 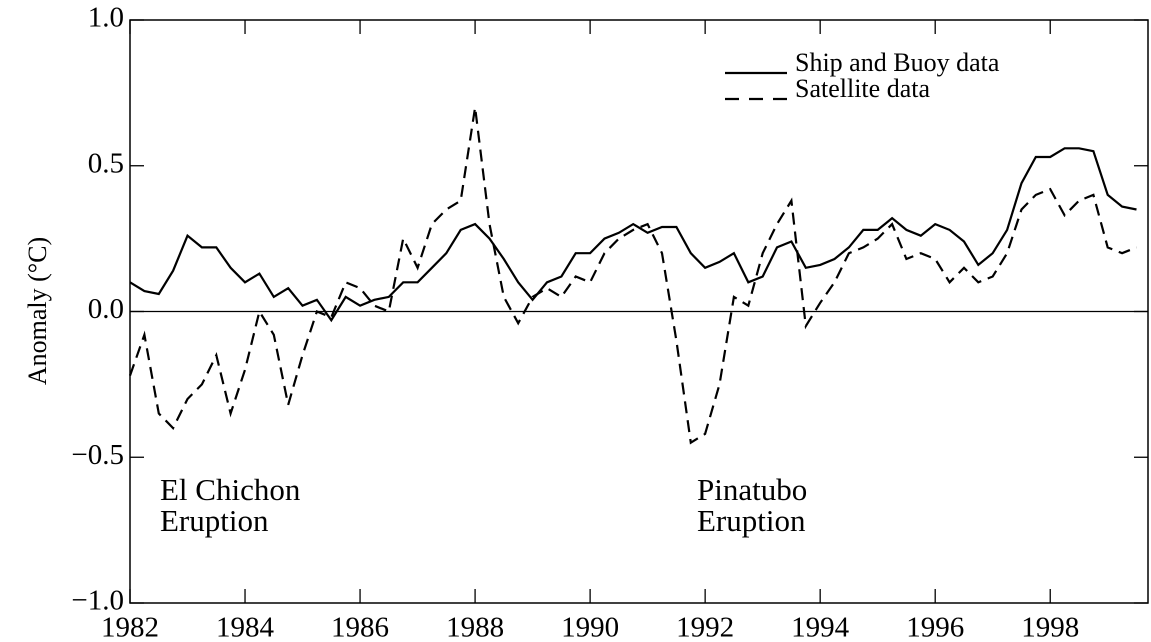 What do you see at coordinates (230, 489) in the screenshot?
I see `annotation: El Chichon` at bounding box center [230, 489].